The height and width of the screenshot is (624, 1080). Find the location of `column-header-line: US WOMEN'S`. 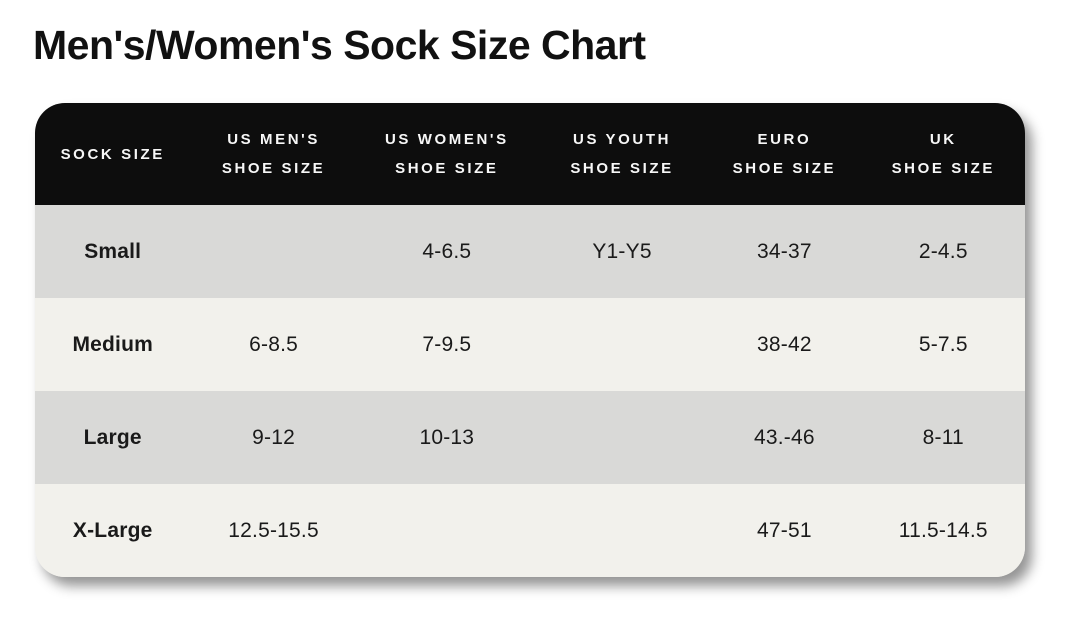

column-header-line: US WOMEN'S is located at coordinates (446, 139).